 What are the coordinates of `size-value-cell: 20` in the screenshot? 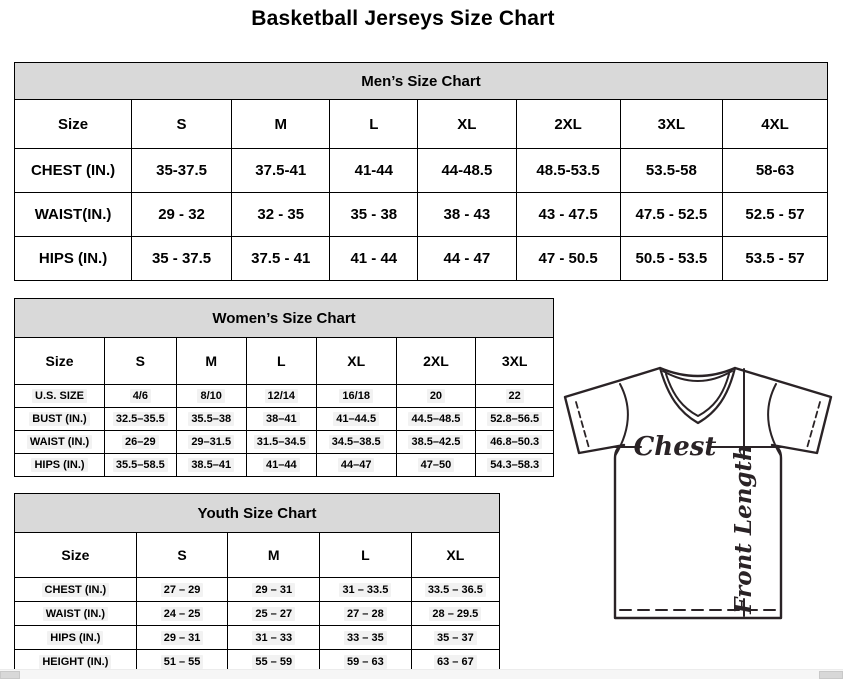 It's located at (436, 396).